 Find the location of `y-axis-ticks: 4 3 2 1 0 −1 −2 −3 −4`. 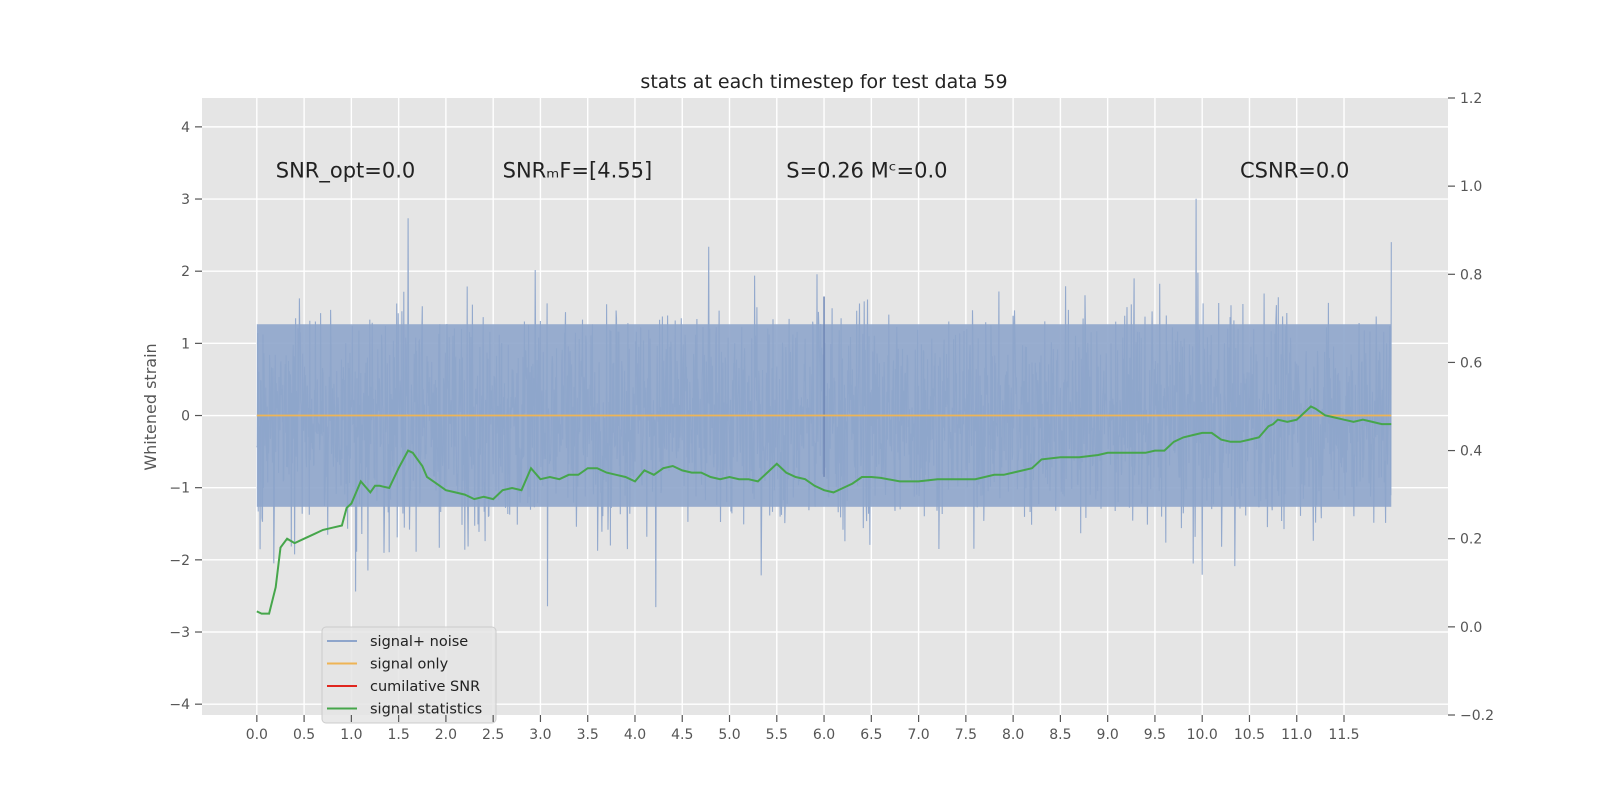

y-axis-ticks: 4 3 2 1 0 −1 −2 −3 −4 is located at coordinates (185, 416).